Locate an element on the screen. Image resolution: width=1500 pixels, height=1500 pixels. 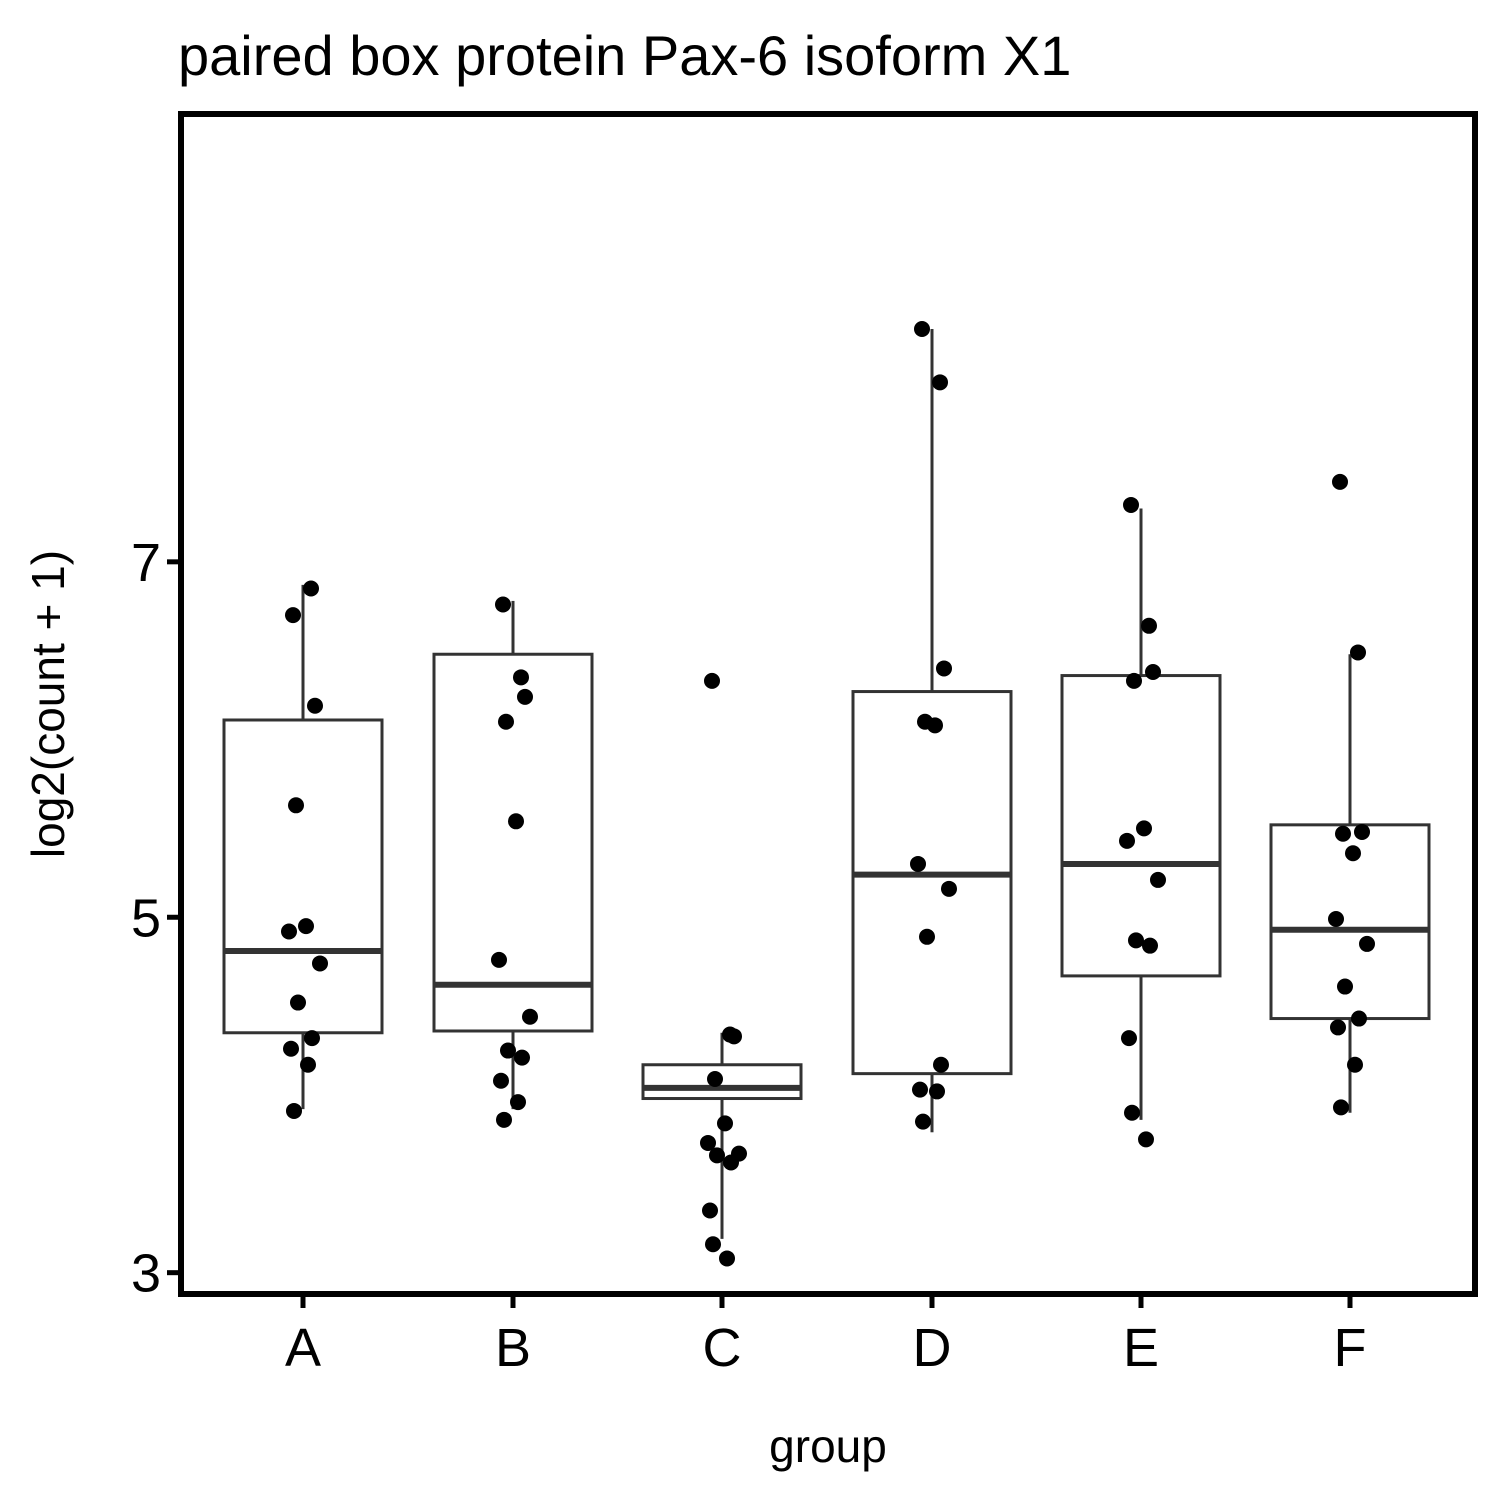
y-tick-label: 7 is located at coordinates (146, 563).